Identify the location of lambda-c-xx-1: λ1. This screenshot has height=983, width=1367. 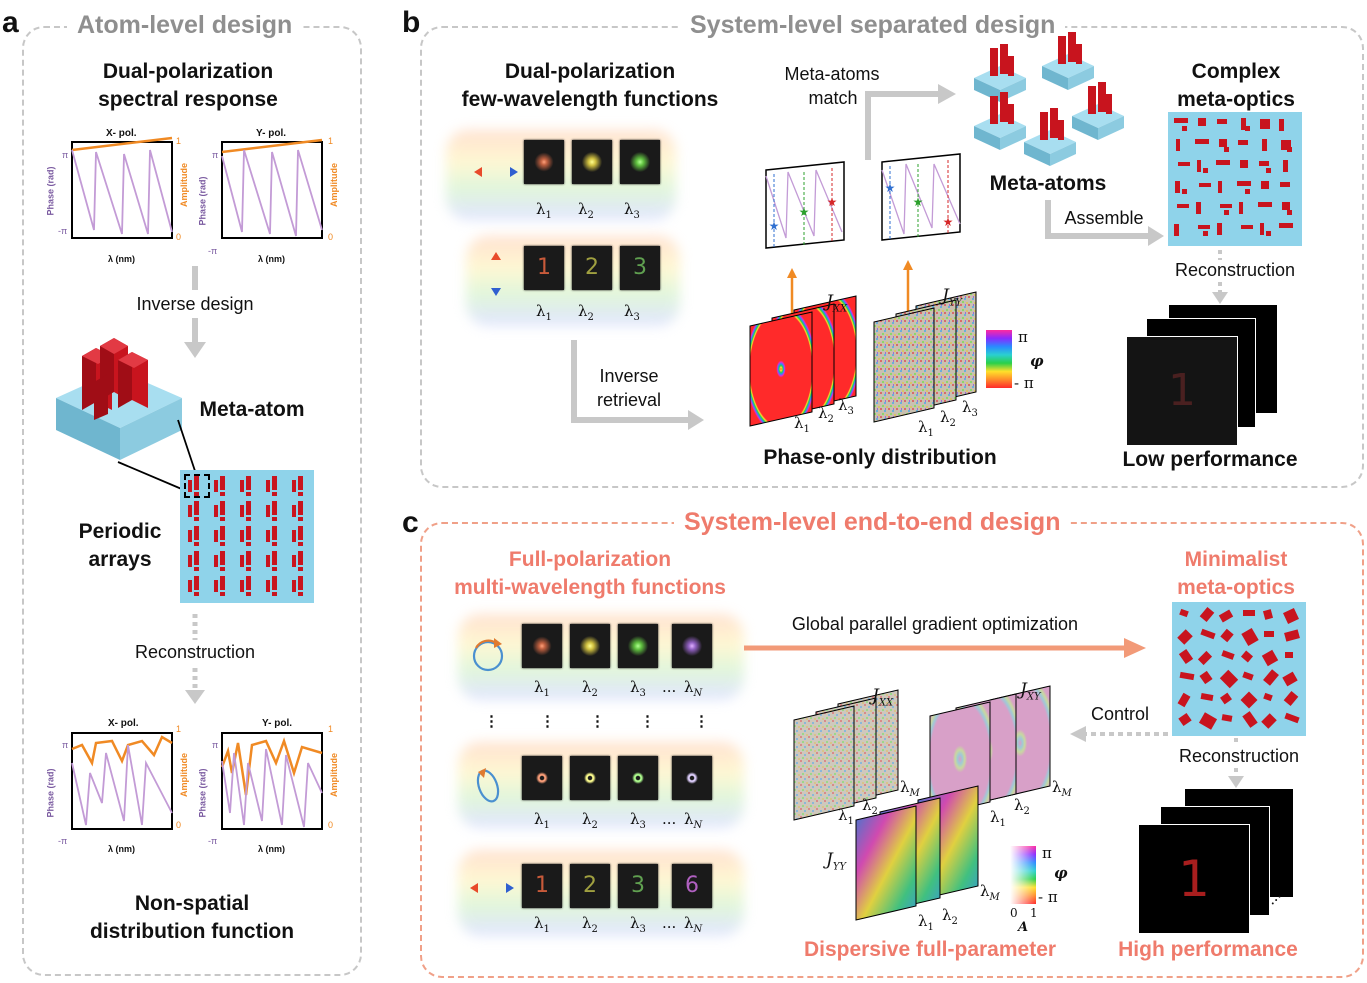
(846, 816).